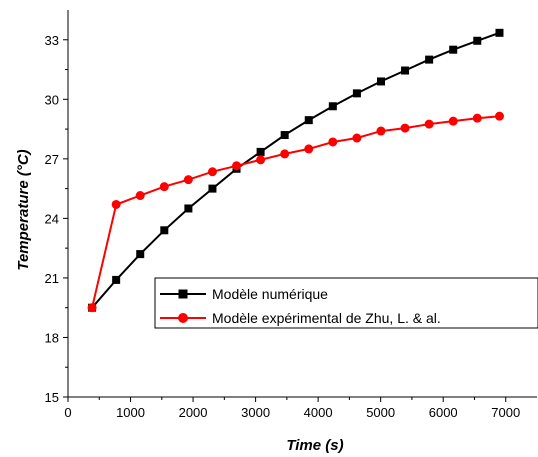 The width and height of the screenshot is (538, 457). I want to click on x-tick-label: 3000, so click(255, 412).